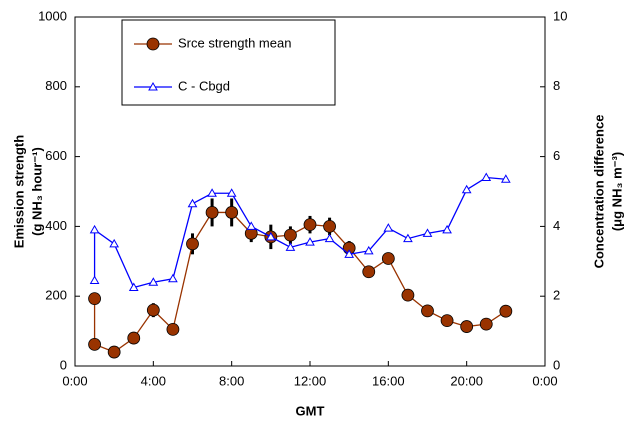  What do you see at coordinates (56, 155) in the screenshot?
I see `y-tick-label: 600` at bounding box center [56, 155].